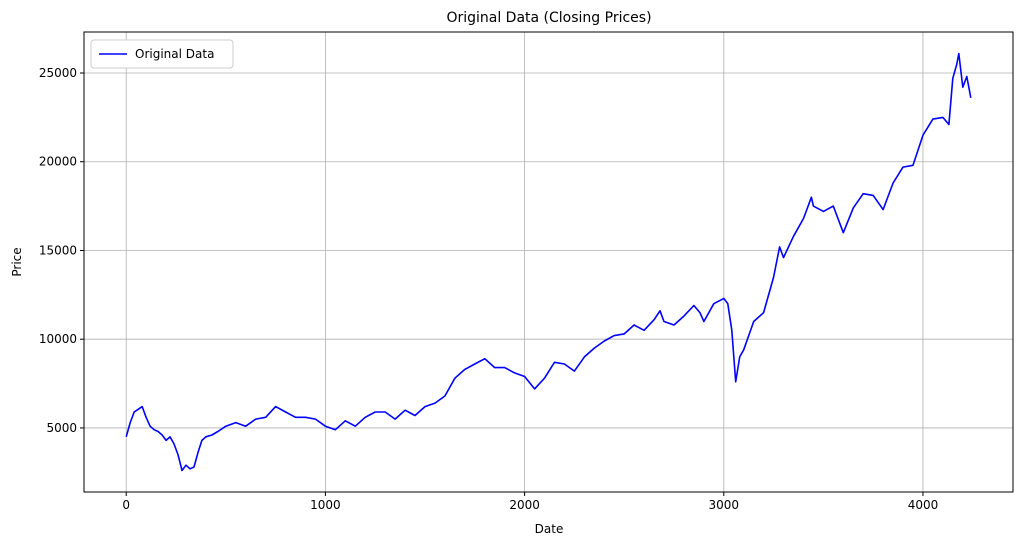  What do you see at coordinates (17, 261) in the screenshot?
I see `y-axis-title: Price` at bounding box center [17, 261].